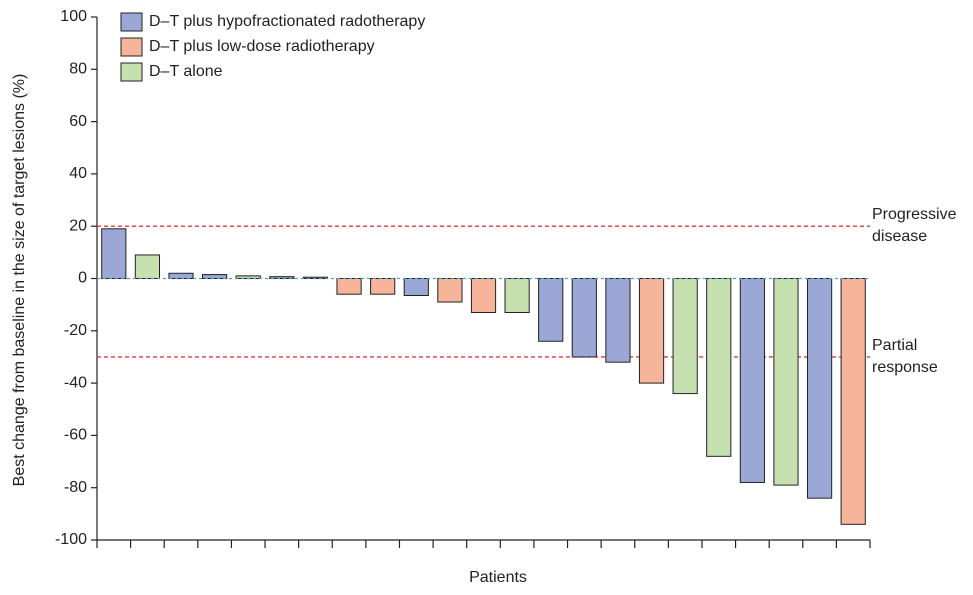 The height and width of the screenshot is (595, 973). What do you see at coordinates (75, 435) in the screenshot?
I see `y-tick-label: -60` at bounding box center [75, 435].